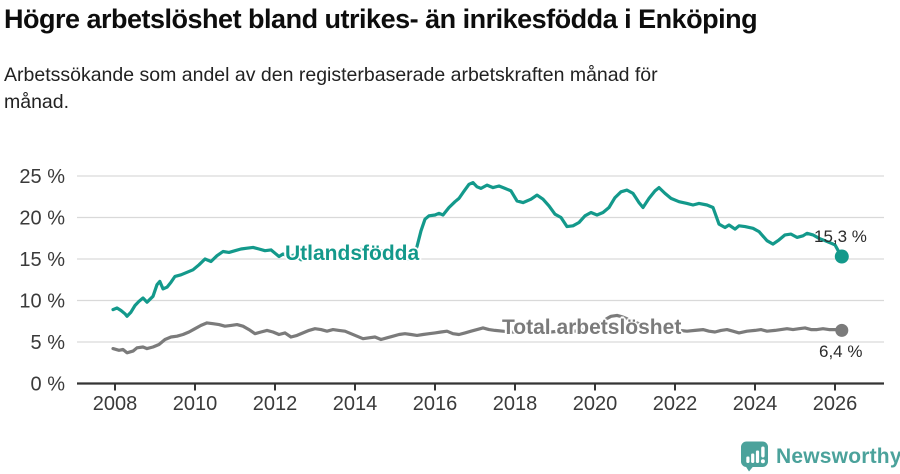  Describe the element at coordinates (42, 219) in the screenshot. I see `y-tick-label: 20 %` at that location.